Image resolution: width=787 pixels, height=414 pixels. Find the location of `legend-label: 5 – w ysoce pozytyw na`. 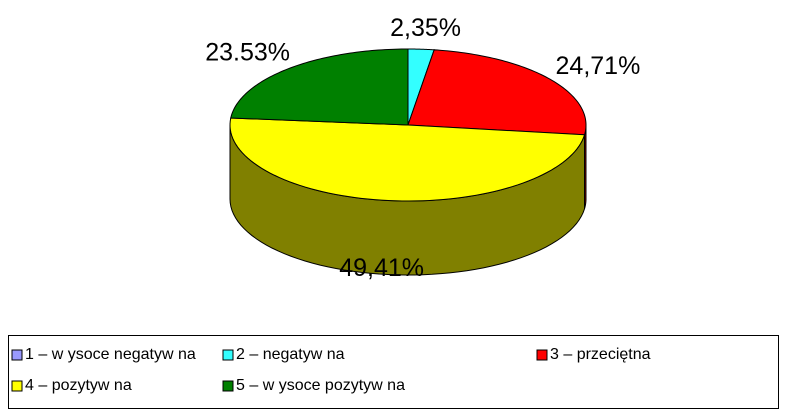

legend-label: 5 – w ysoce pozytyw na is located at coordinates (320, 385).